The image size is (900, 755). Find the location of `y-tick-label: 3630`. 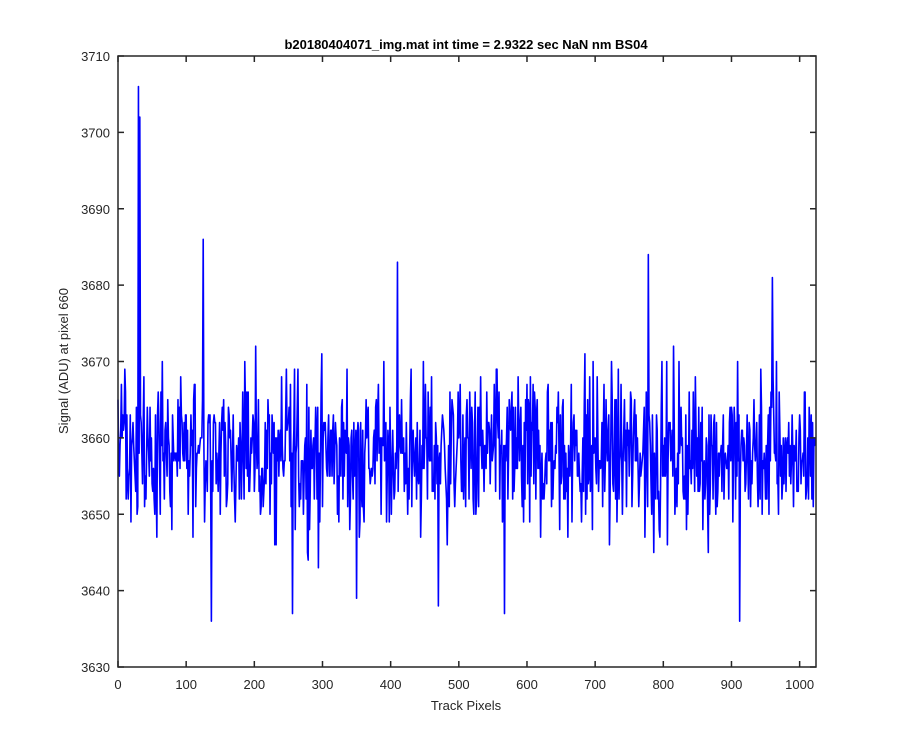

y-tick-label: 3630 is located at coordinates (95, 667).